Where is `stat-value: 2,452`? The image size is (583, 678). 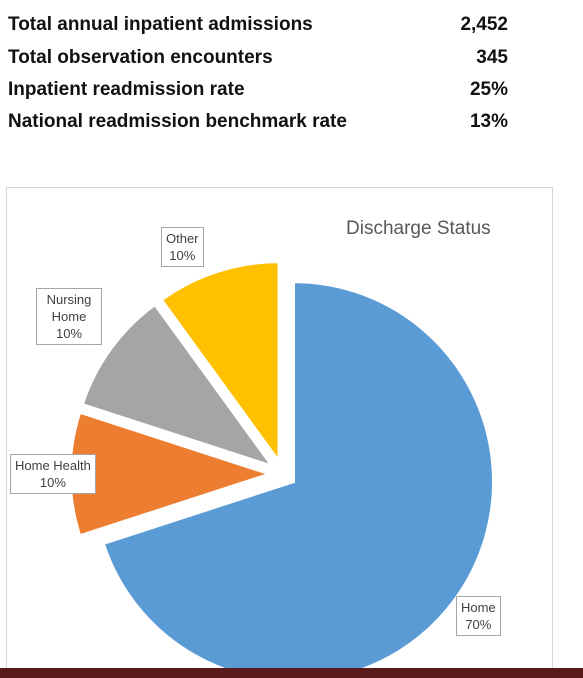 stat-value: 2,452 is located at coordinates (484, 24).